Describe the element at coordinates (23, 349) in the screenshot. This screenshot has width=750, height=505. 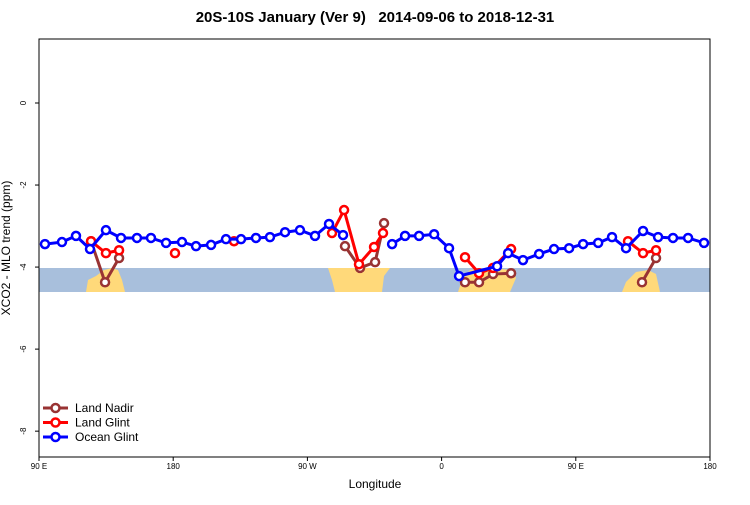
I see `y-tick-label: -6` at that location.